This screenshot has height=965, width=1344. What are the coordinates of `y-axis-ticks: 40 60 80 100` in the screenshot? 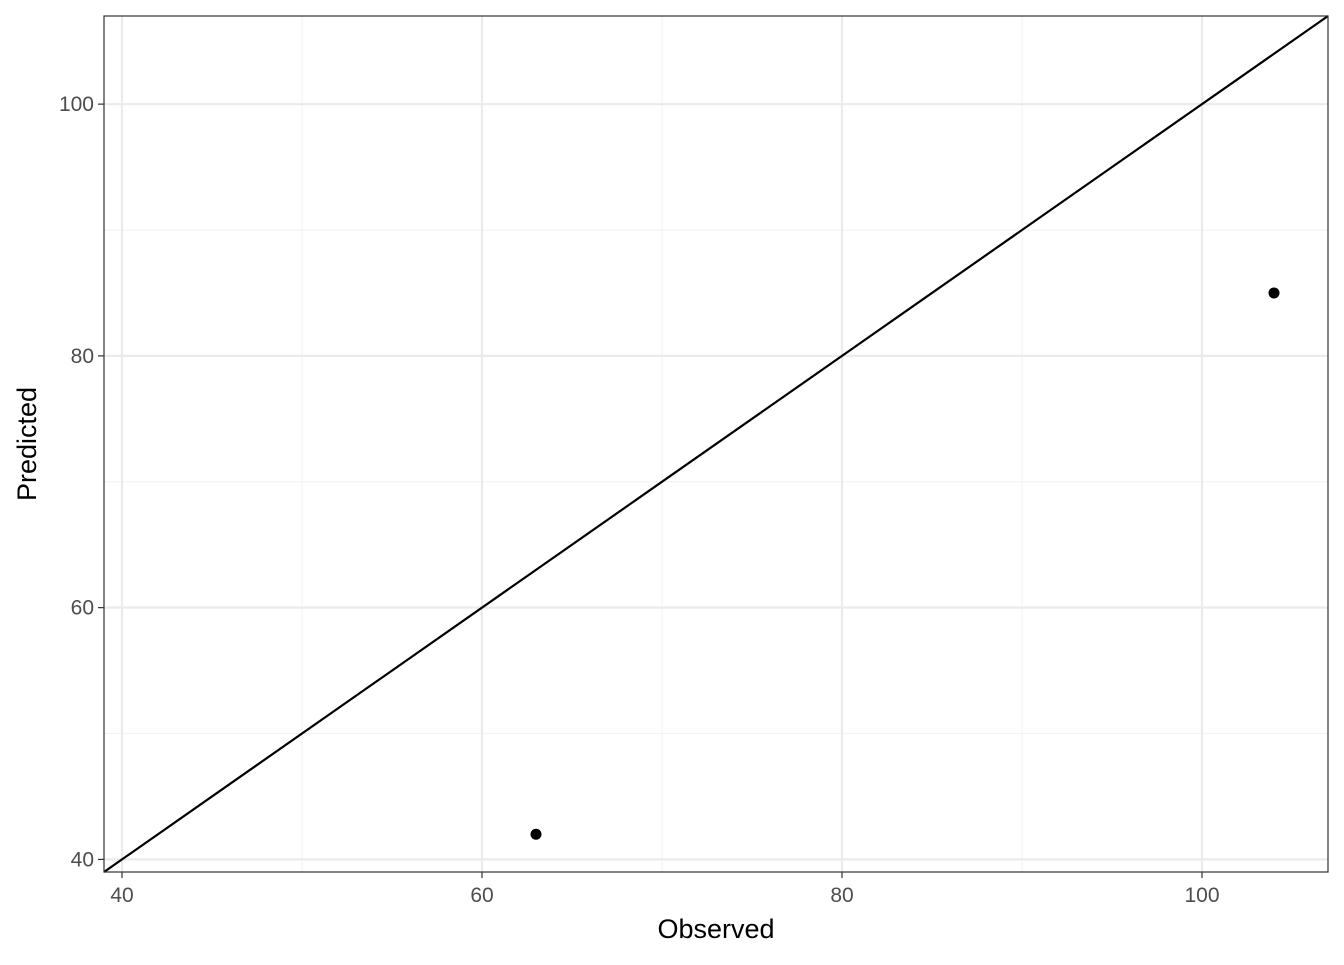 It's located at (81, 482).